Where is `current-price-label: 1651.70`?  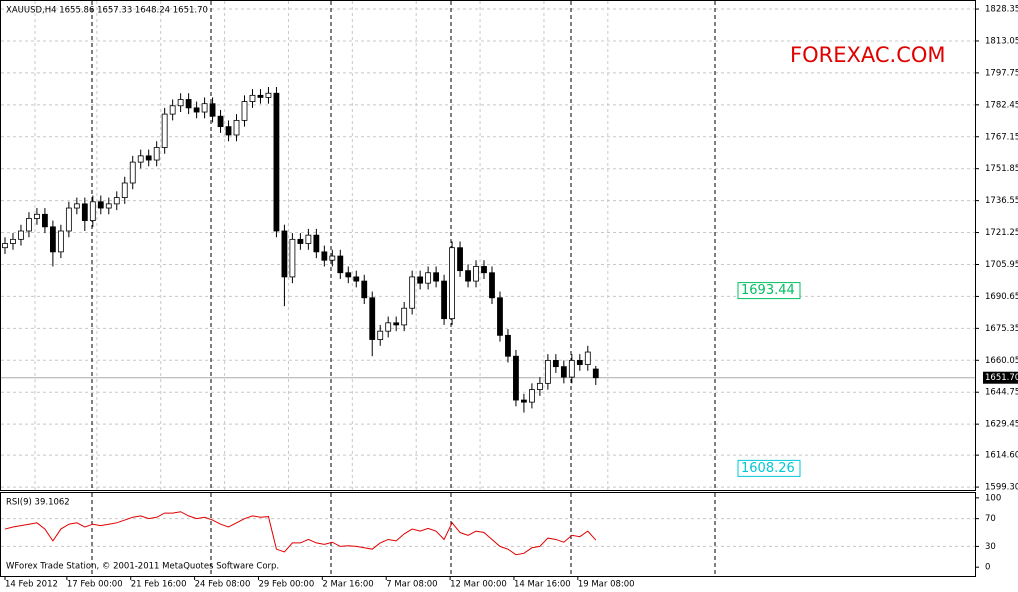
current-price-label: 1651.70 is located at coordinates (1001, 378).